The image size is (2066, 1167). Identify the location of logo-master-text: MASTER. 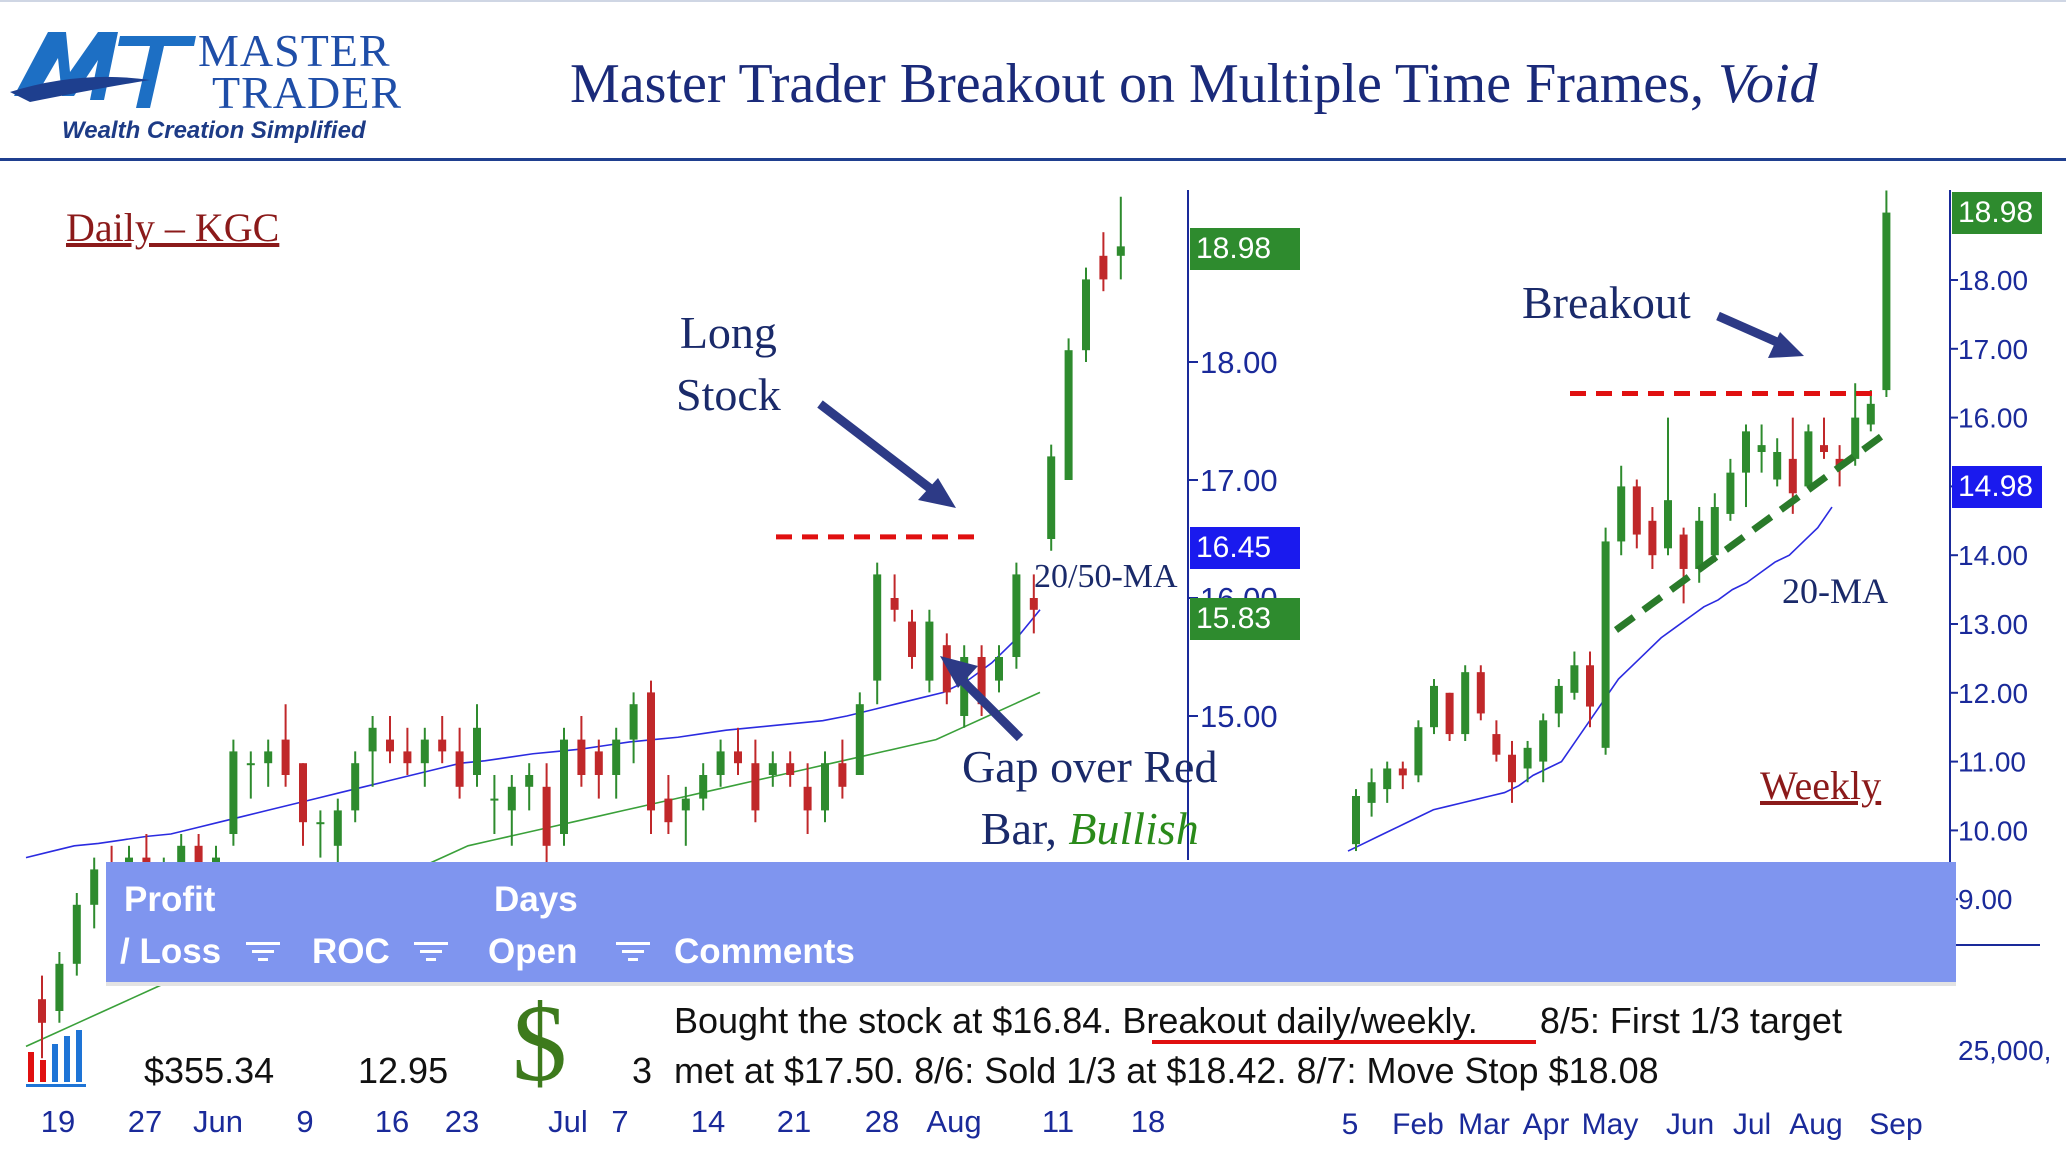
(294, 50).